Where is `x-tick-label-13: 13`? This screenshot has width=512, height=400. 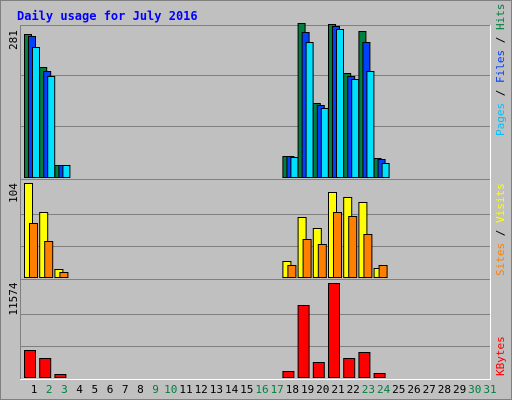 x-tick-label-13: 13 is located at coordinates (216, 389).